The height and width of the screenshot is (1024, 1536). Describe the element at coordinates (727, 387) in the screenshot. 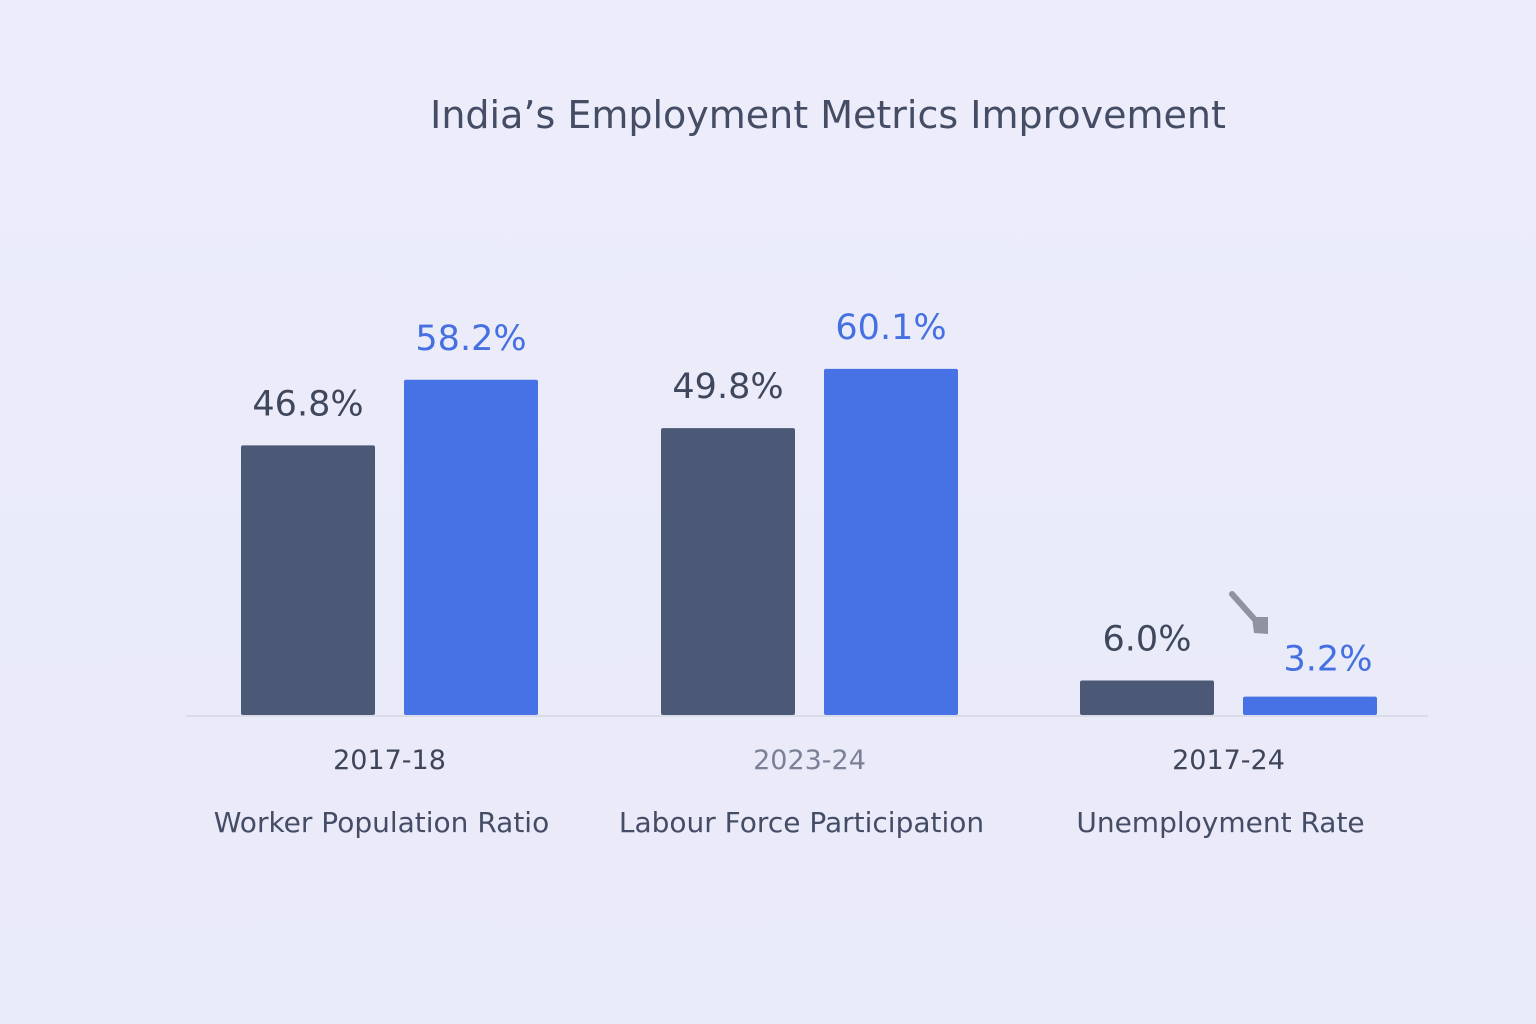

I see `value-label-labour-force-participation-2017-18: 49.8%` at that location.